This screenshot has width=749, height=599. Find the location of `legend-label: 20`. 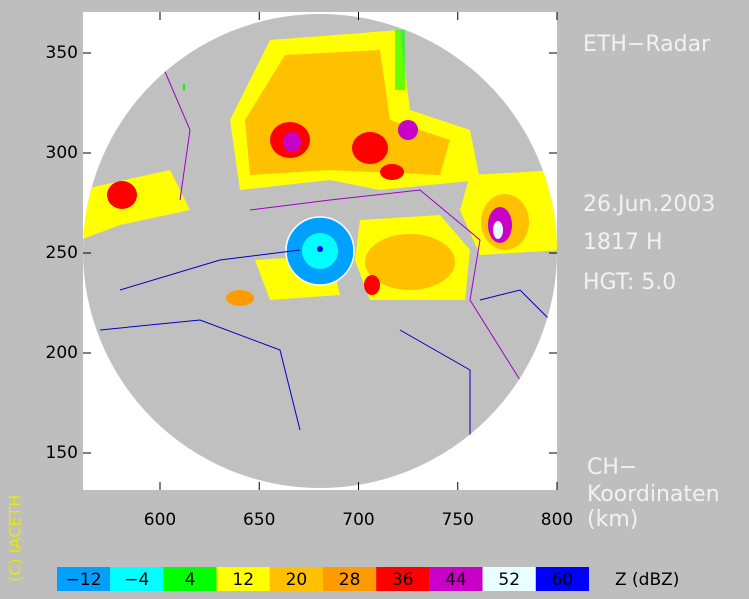

legend-label: 20 is located at coordinates (297, 580).